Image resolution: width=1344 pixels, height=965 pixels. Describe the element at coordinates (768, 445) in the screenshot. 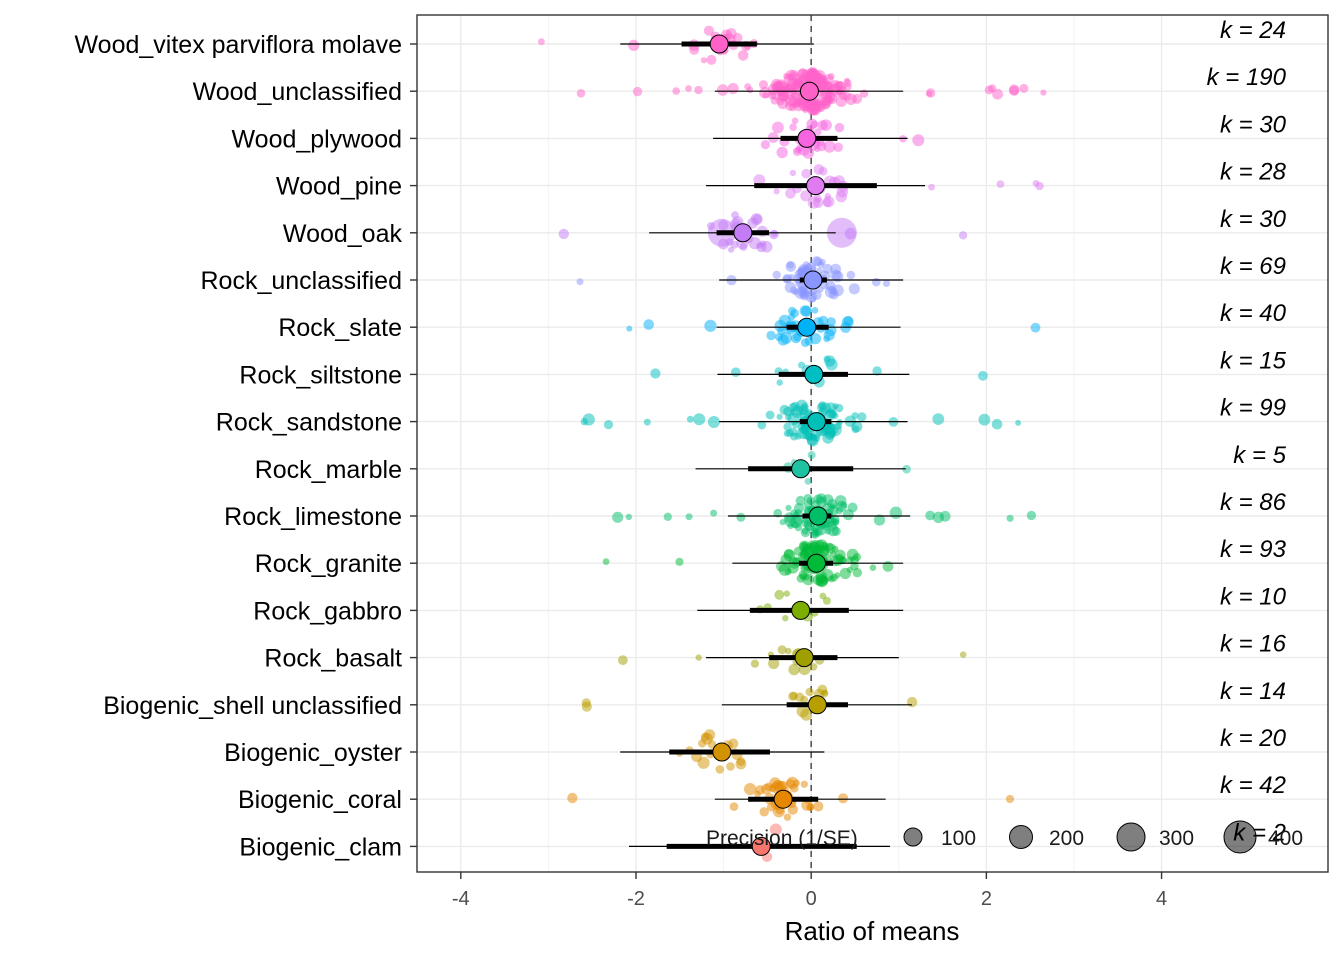

I see `pooled-estimates` at that location.